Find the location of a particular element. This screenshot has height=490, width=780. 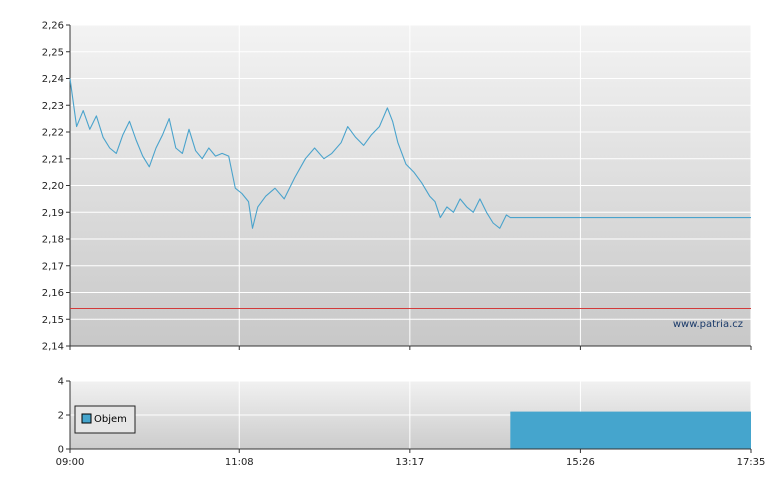

volume-x-axis-labels: 09:00 11:08 13:17 15:26 17:35 is located at coordinates (411, 458).